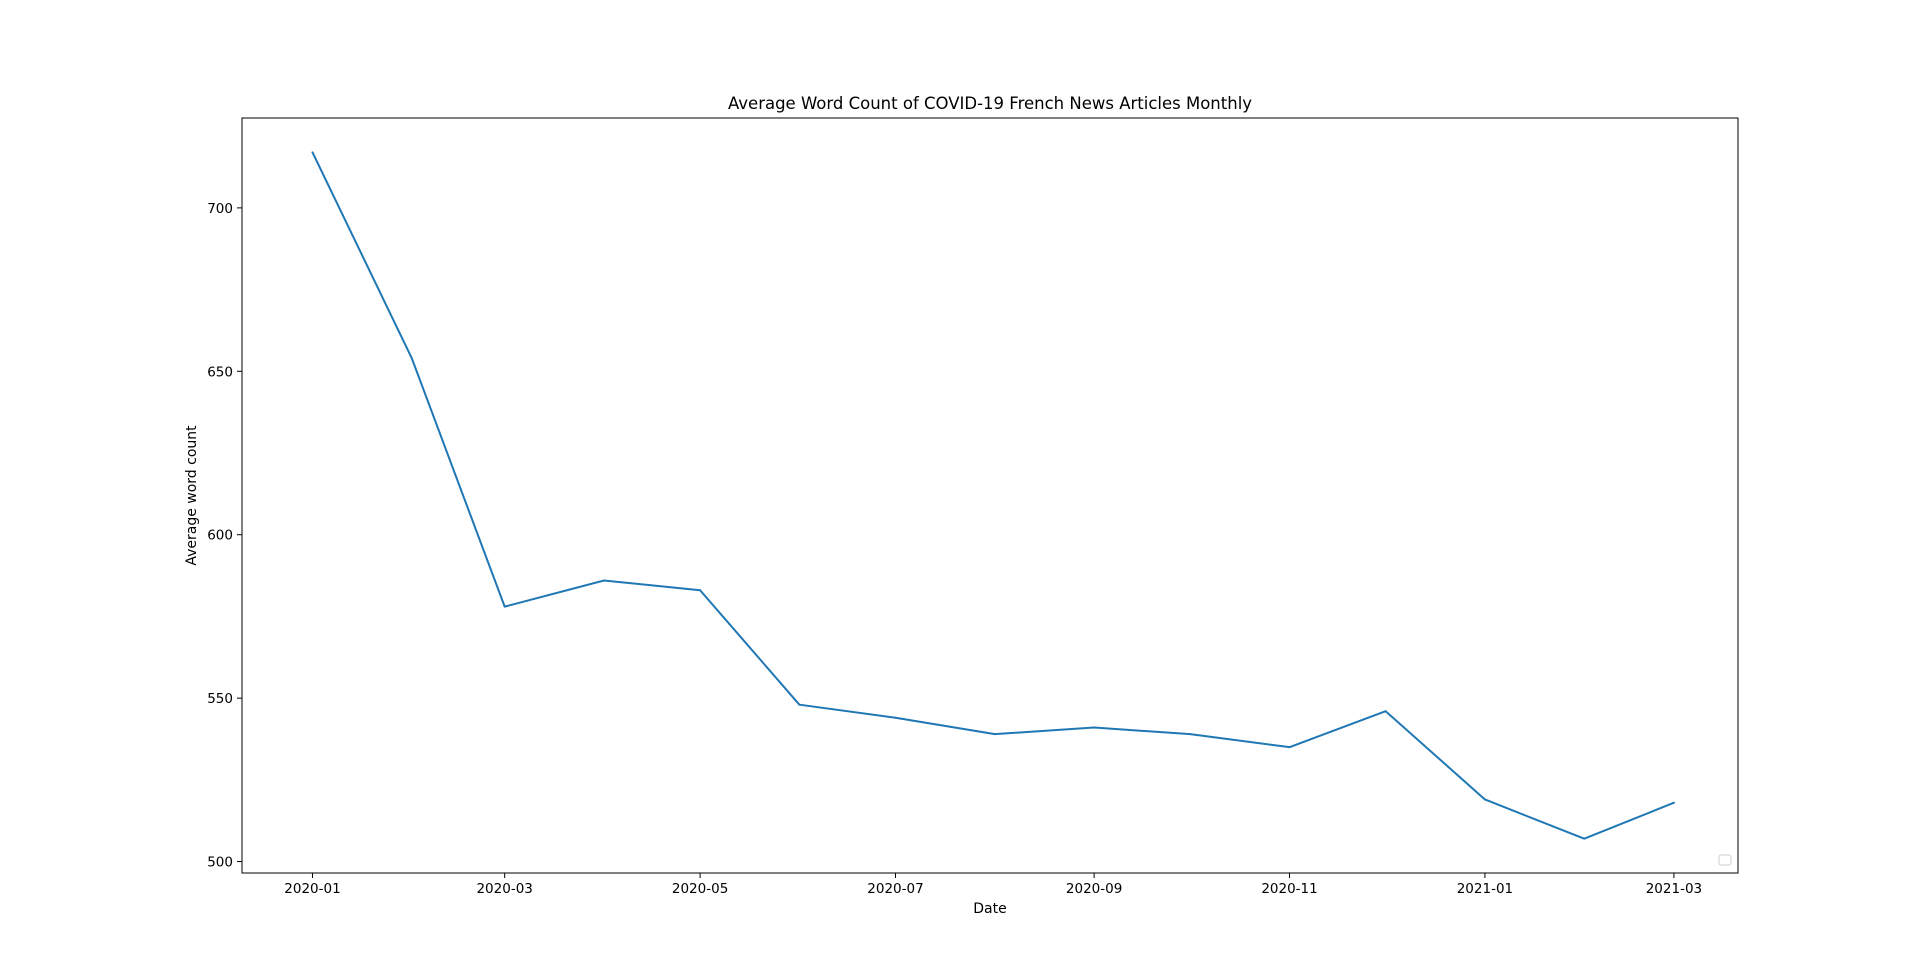 This screenshot has height=975, width=1920. Describe the element at coordinates (895, 889) in the screenshot. I see `x-tick-label: 2020-07` at that location.